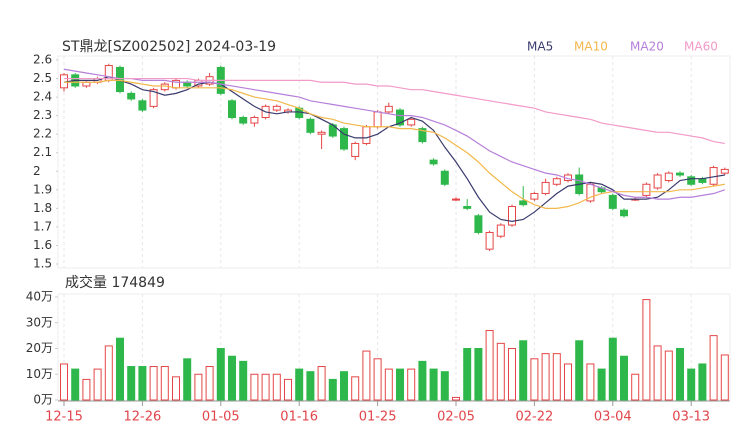  Describe the element at coordinates (540, 47) in the screenshot. I see `legend-label: MA5` at that location.